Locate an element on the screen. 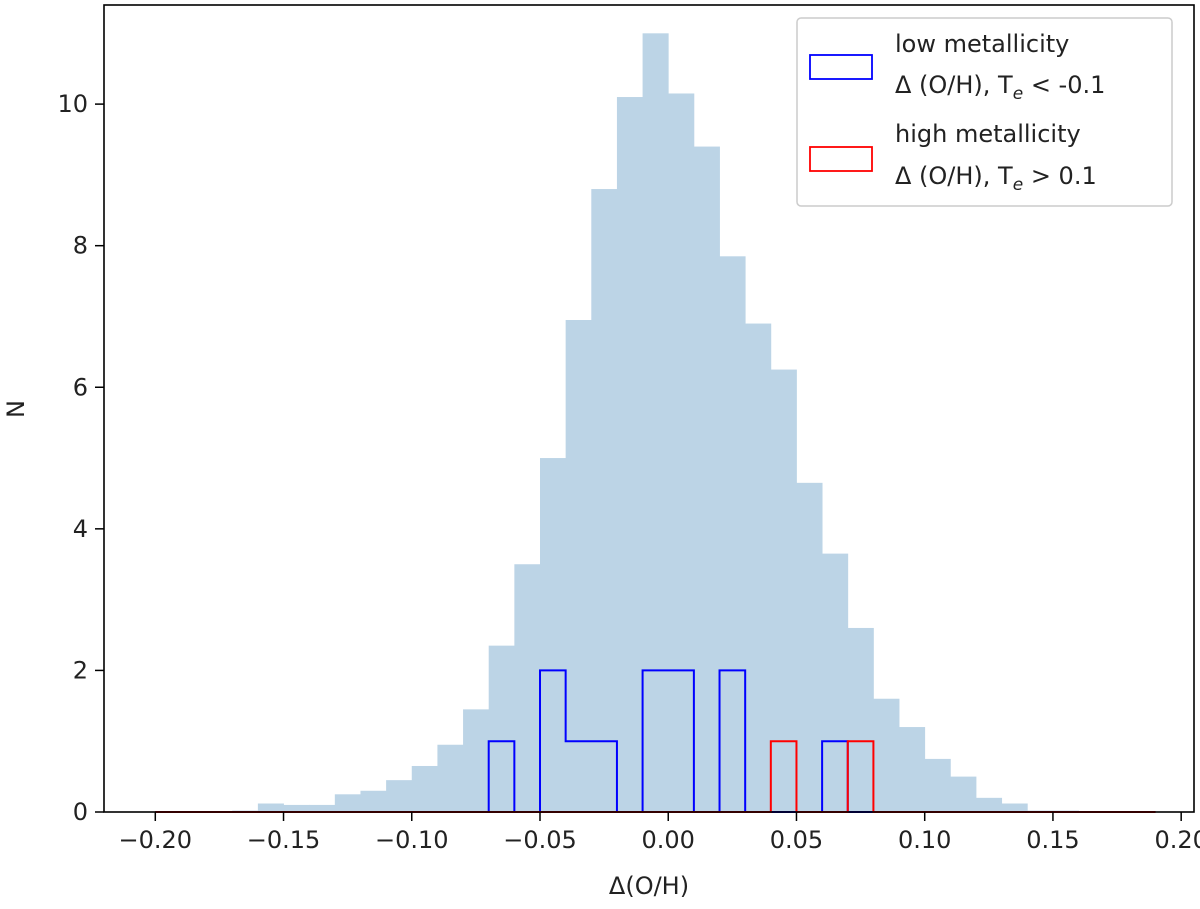  y-axis-ticks: 0 2 4 6 8 10 is located at coordinates (80, 458).